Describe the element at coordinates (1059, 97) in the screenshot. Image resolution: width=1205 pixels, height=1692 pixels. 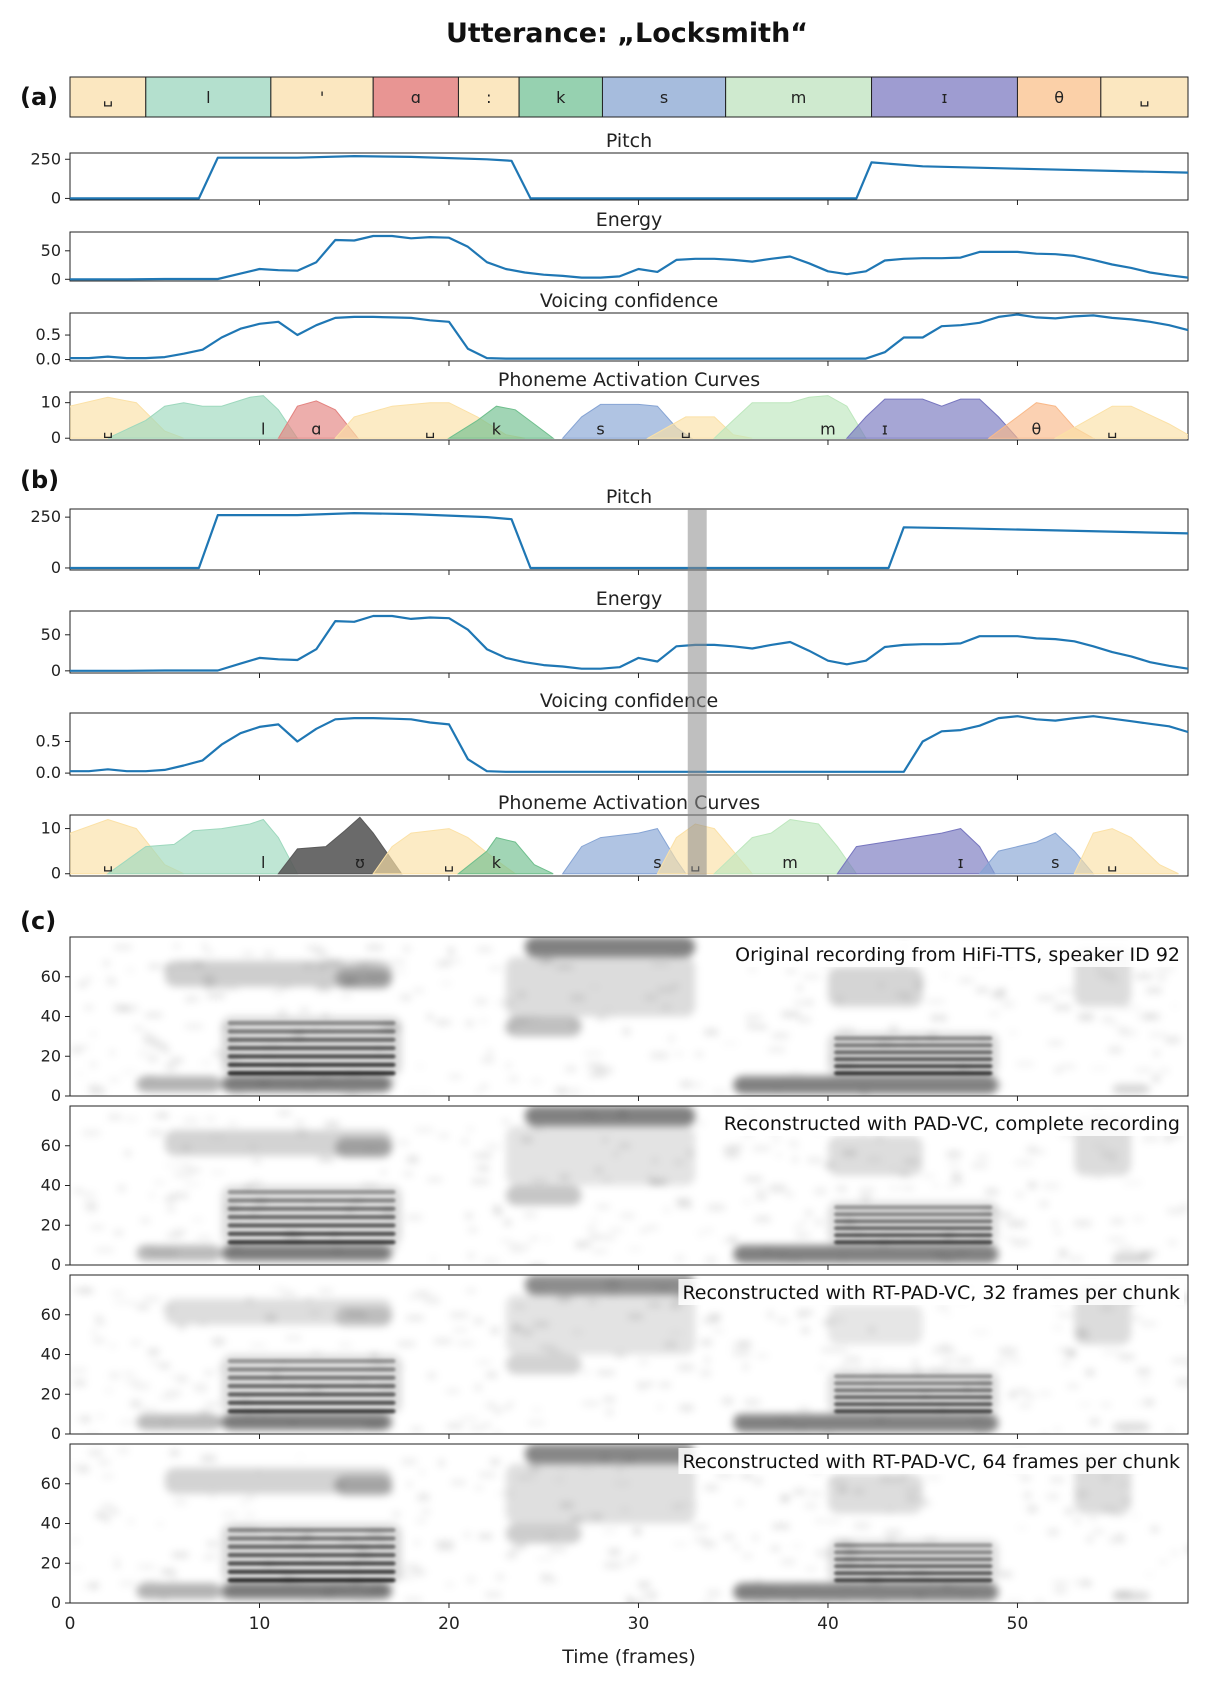
I see `segment-label-9: θ` at that location.